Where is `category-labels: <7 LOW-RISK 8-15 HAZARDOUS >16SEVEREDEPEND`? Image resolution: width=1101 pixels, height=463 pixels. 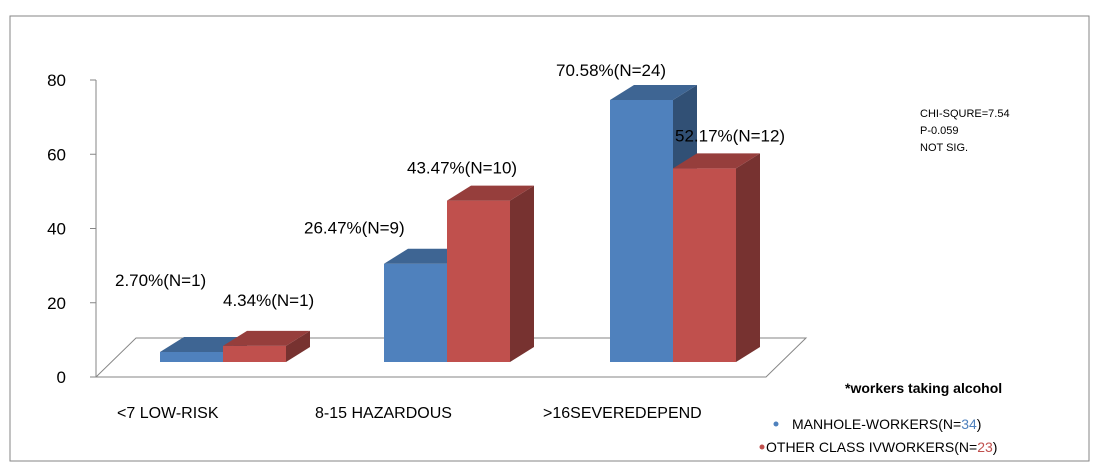
category-labels: <7 LOW-RISK 8-15 HAZARDOUS >16SEVEREDEPEND is located at coordinates (409, 413).